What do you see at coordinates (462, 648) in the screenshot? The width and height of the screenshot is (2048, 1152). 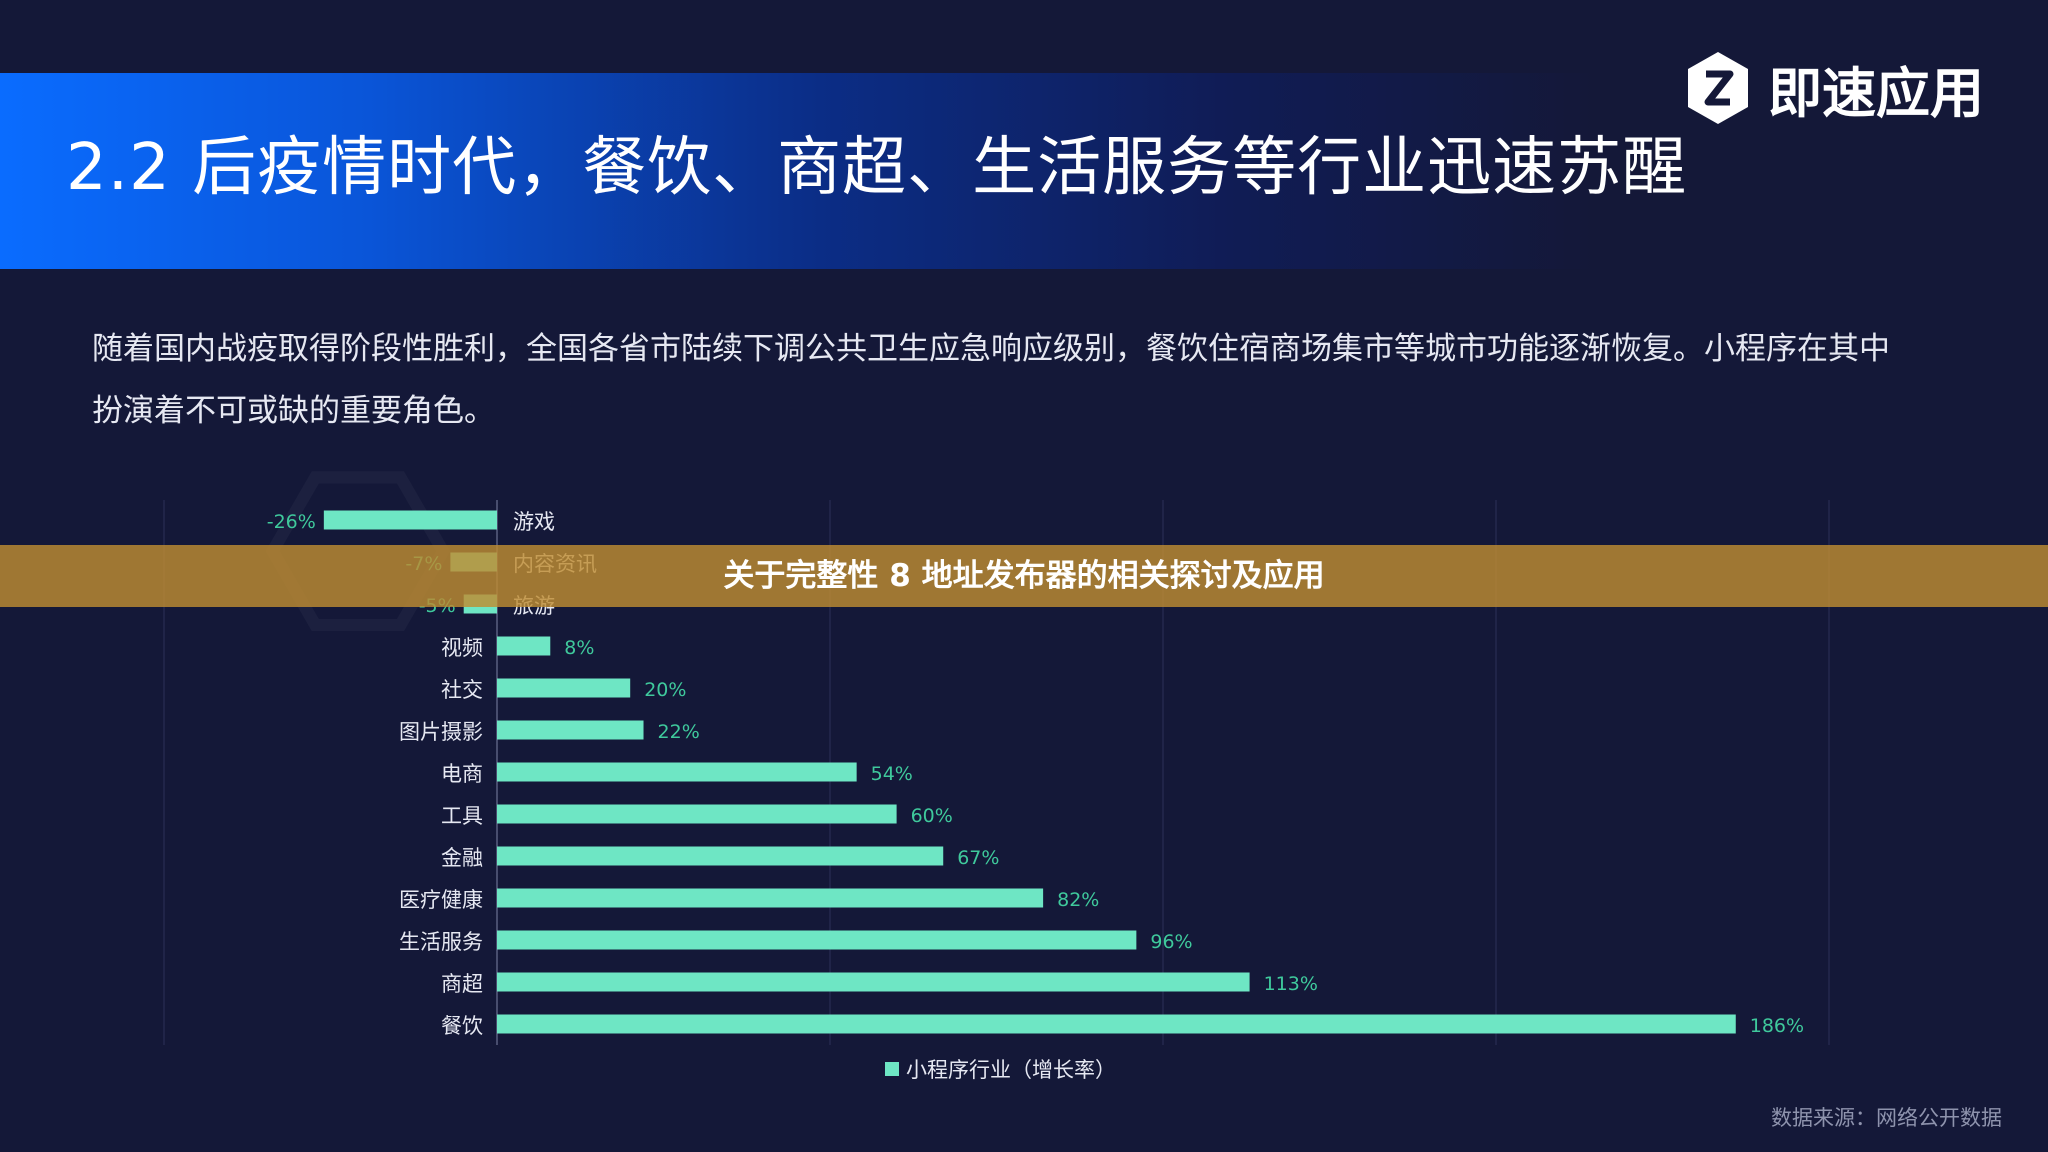 I see `category-label: 视频` at bounding box center [462, 648].